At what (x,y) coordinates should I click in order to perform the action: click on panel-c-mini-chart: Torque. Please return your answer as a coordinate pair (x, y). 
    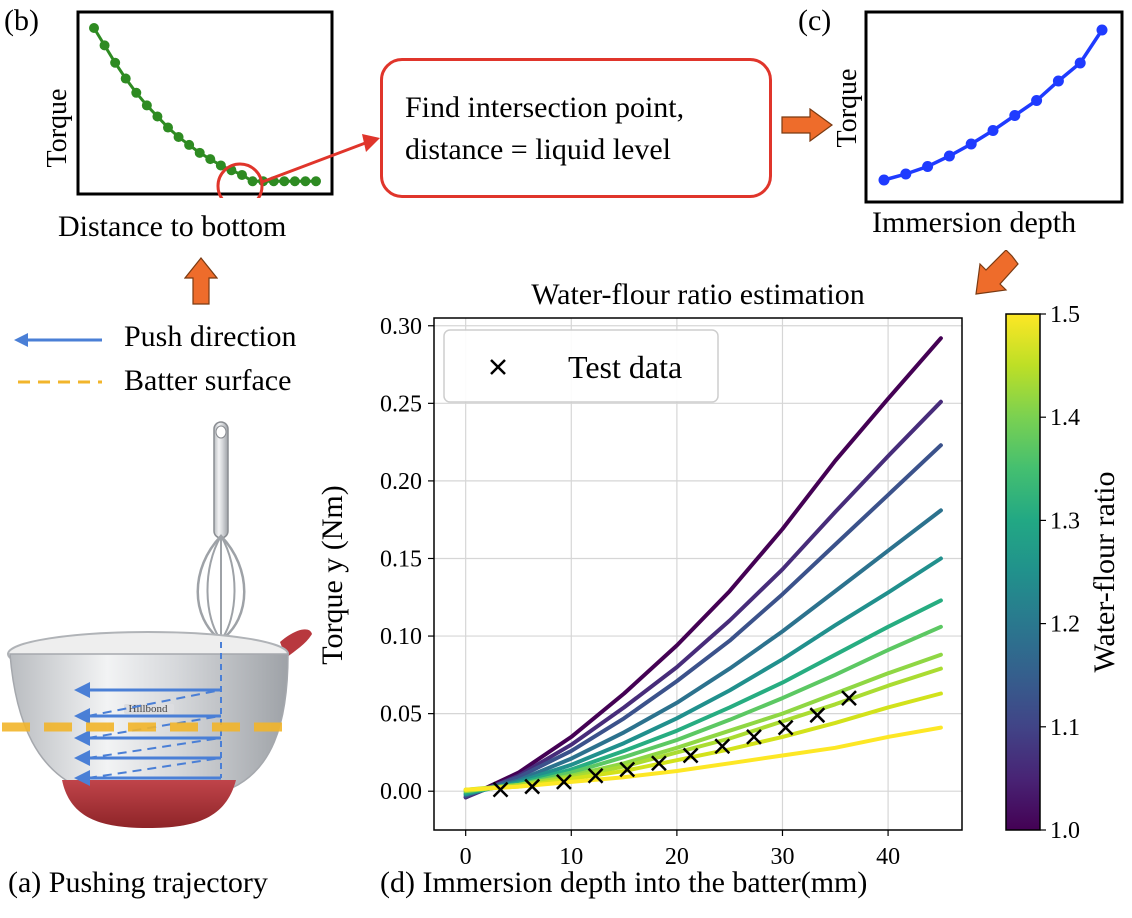
    Looking at the image, I should click on (978, 107).